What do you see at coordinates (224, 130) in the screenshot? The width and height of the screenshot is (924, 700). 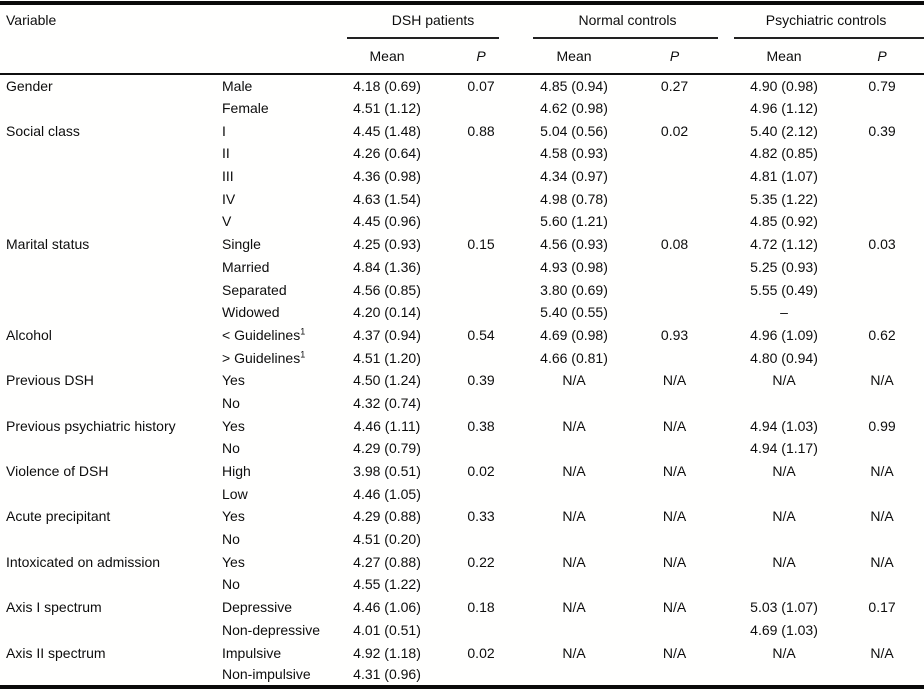 I see `category-cell: I` at bounding box center [224, 130].